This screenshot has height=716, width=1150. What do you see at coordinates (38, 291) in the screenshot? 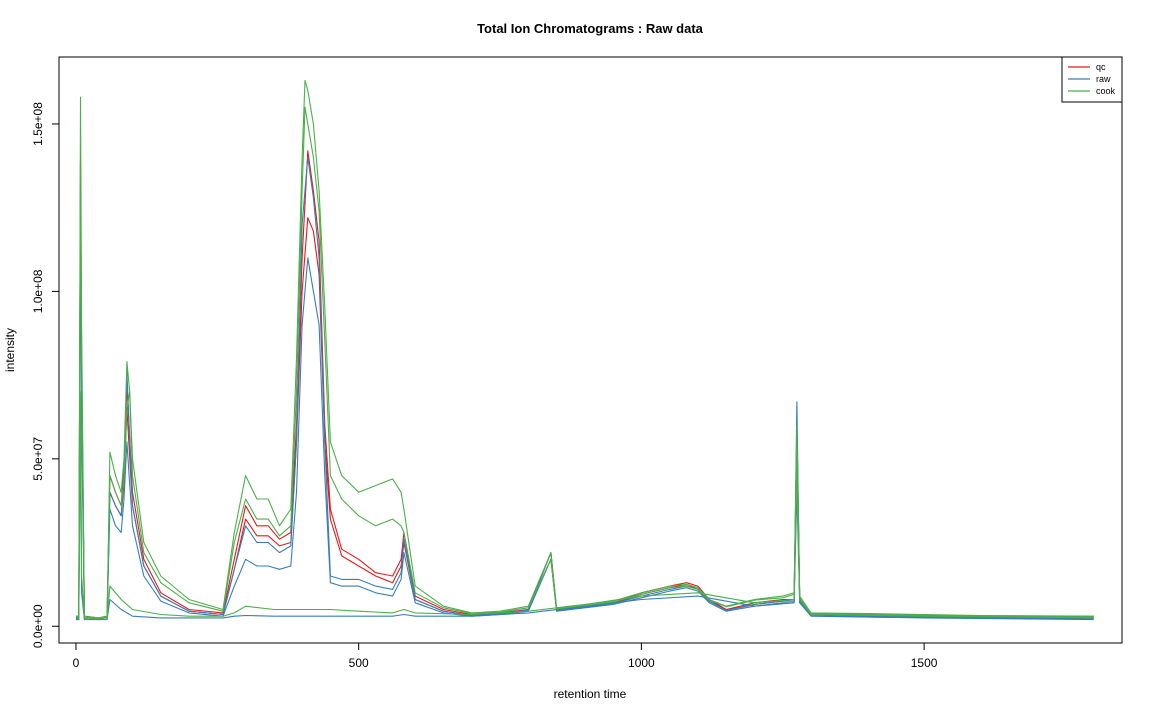
I see `y-tick-label: 1.0e+08` at bounding box center [38, 291].